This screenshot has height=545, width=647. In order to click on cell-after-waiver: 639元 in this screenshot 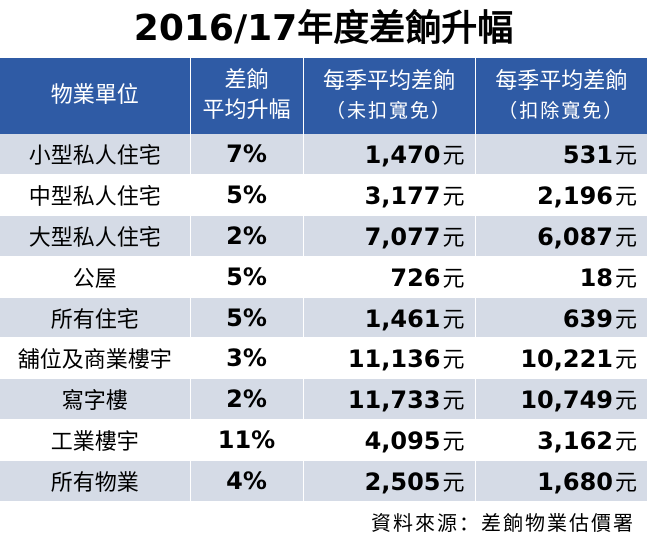, I will do `click(560, 318)`.